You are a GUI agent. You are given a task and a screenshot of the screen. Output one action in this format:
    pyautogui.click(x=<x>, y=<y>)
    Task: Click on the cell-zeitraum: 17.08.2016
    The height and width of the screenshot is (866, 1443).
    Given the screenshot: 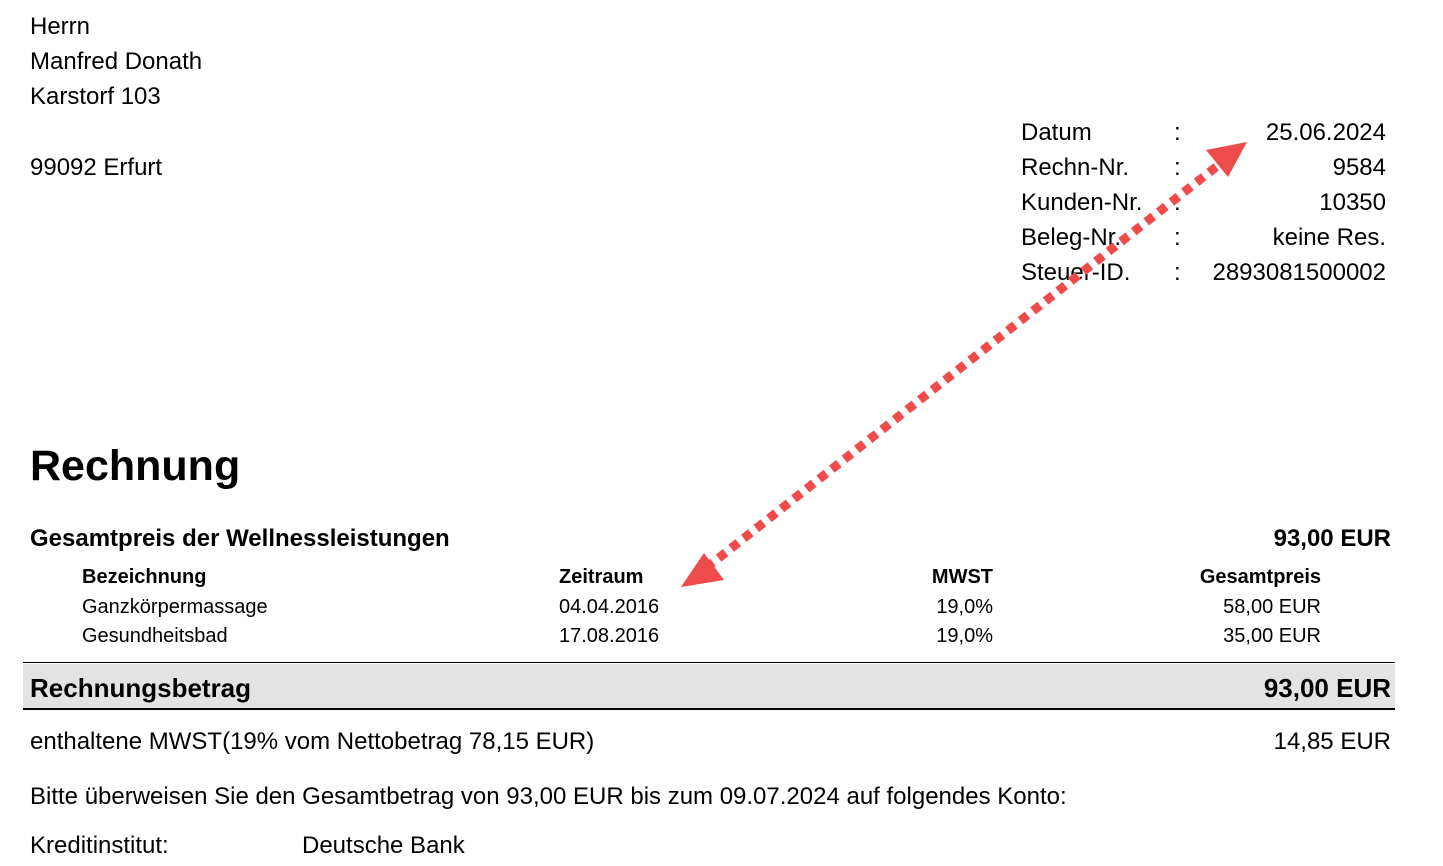 What is the action you would take?
    pyautogui.click(x=609, y=636)
    